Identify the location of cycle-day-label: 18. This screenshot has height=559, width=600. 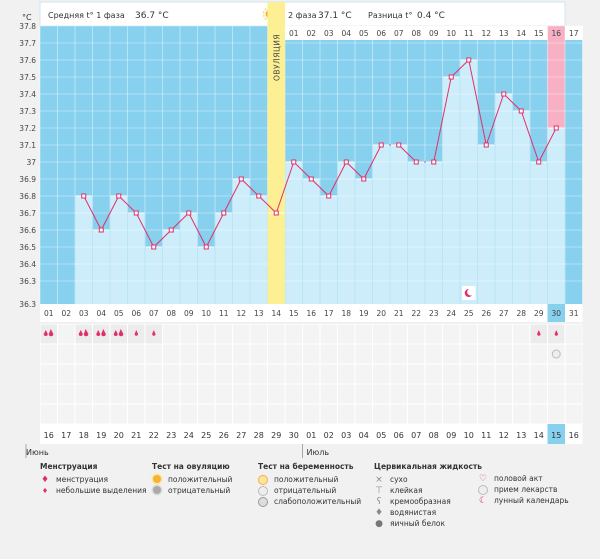
(346, 313).